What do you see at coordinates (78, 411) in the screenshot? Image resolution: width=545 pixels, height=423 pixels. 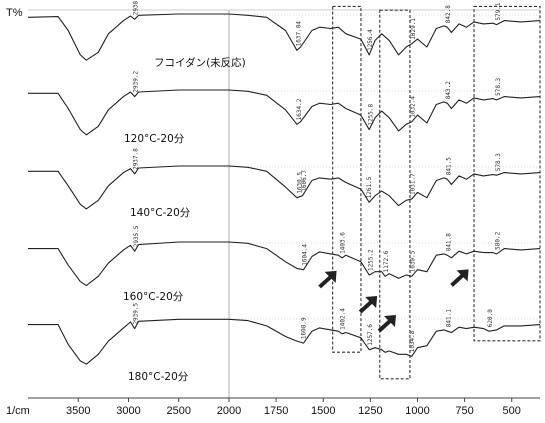 I see `x-tick-label: 3500` at bounding box center [78, 411].